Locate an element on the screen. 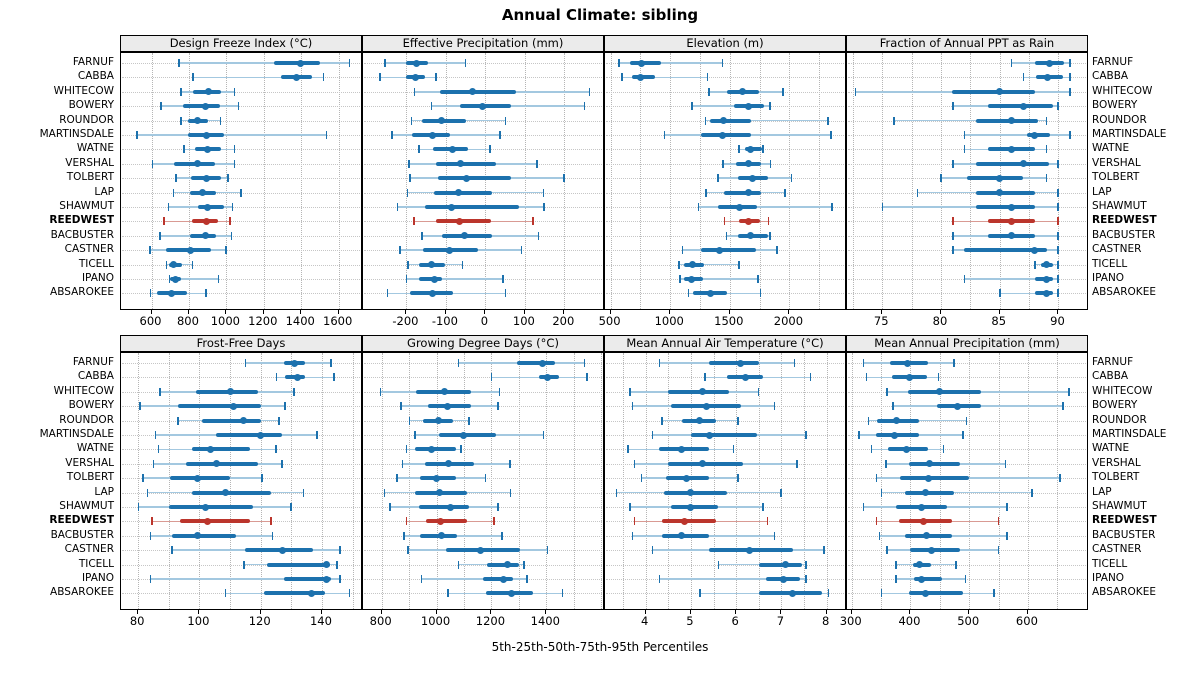 The height and width of the screenshot is (675, 1200). station-label-right: BACBUSTER is located at coordinates (1124, 534).